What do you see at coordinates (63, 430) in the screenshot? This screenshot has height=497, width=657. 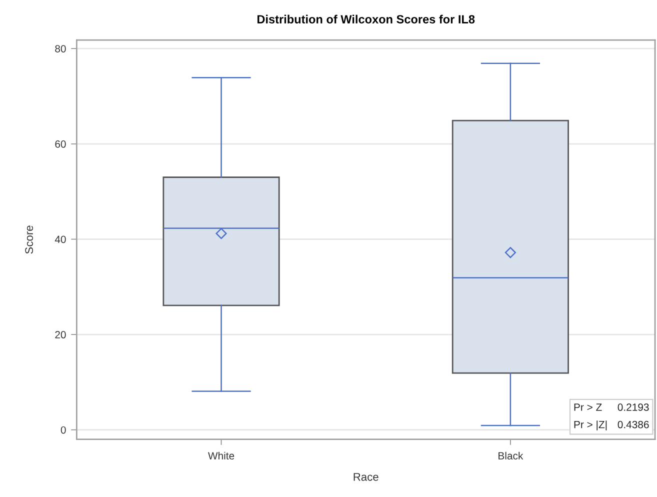 I see `y-tick-label: 0` at bounding box center [63, 430].